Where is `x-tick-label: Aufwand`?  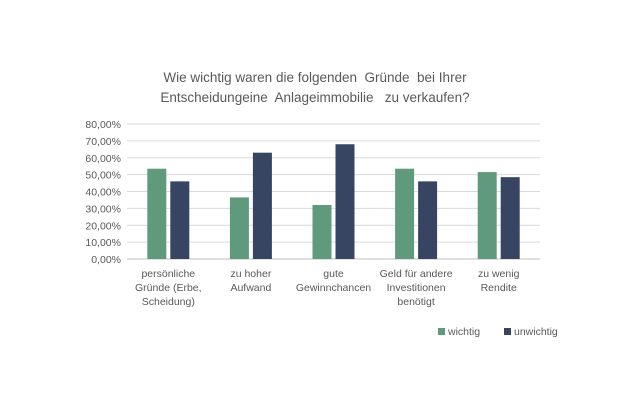 x-tick-label: Aufwand is located at coordinates (250, 288).